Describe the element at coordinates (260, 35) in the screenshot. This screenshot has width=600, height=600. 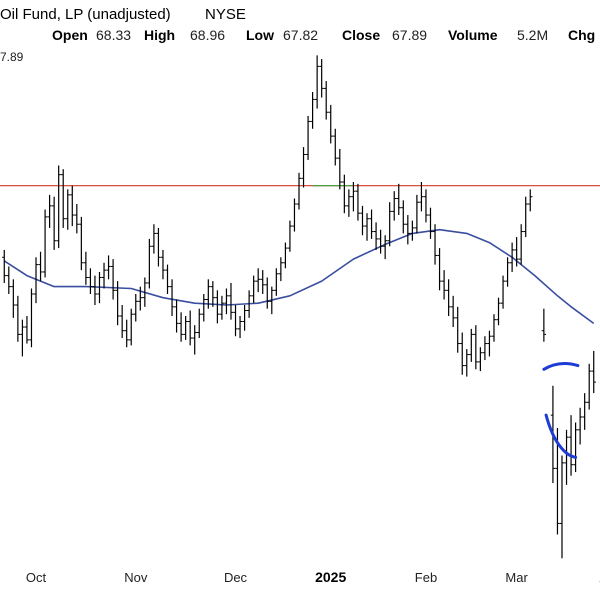
I see `low-label: Low` at that location.